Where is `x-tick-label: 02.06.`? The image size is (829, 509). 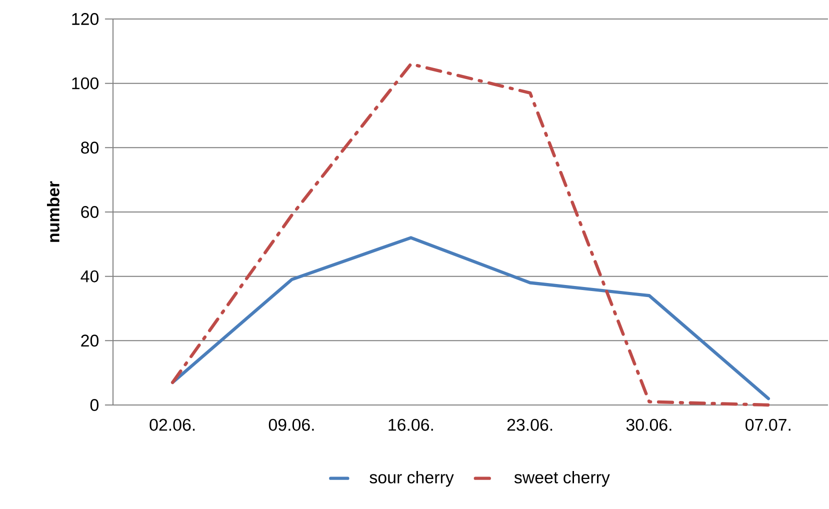 x-tick-label: 02.06. is located at coordinates (172, 424).